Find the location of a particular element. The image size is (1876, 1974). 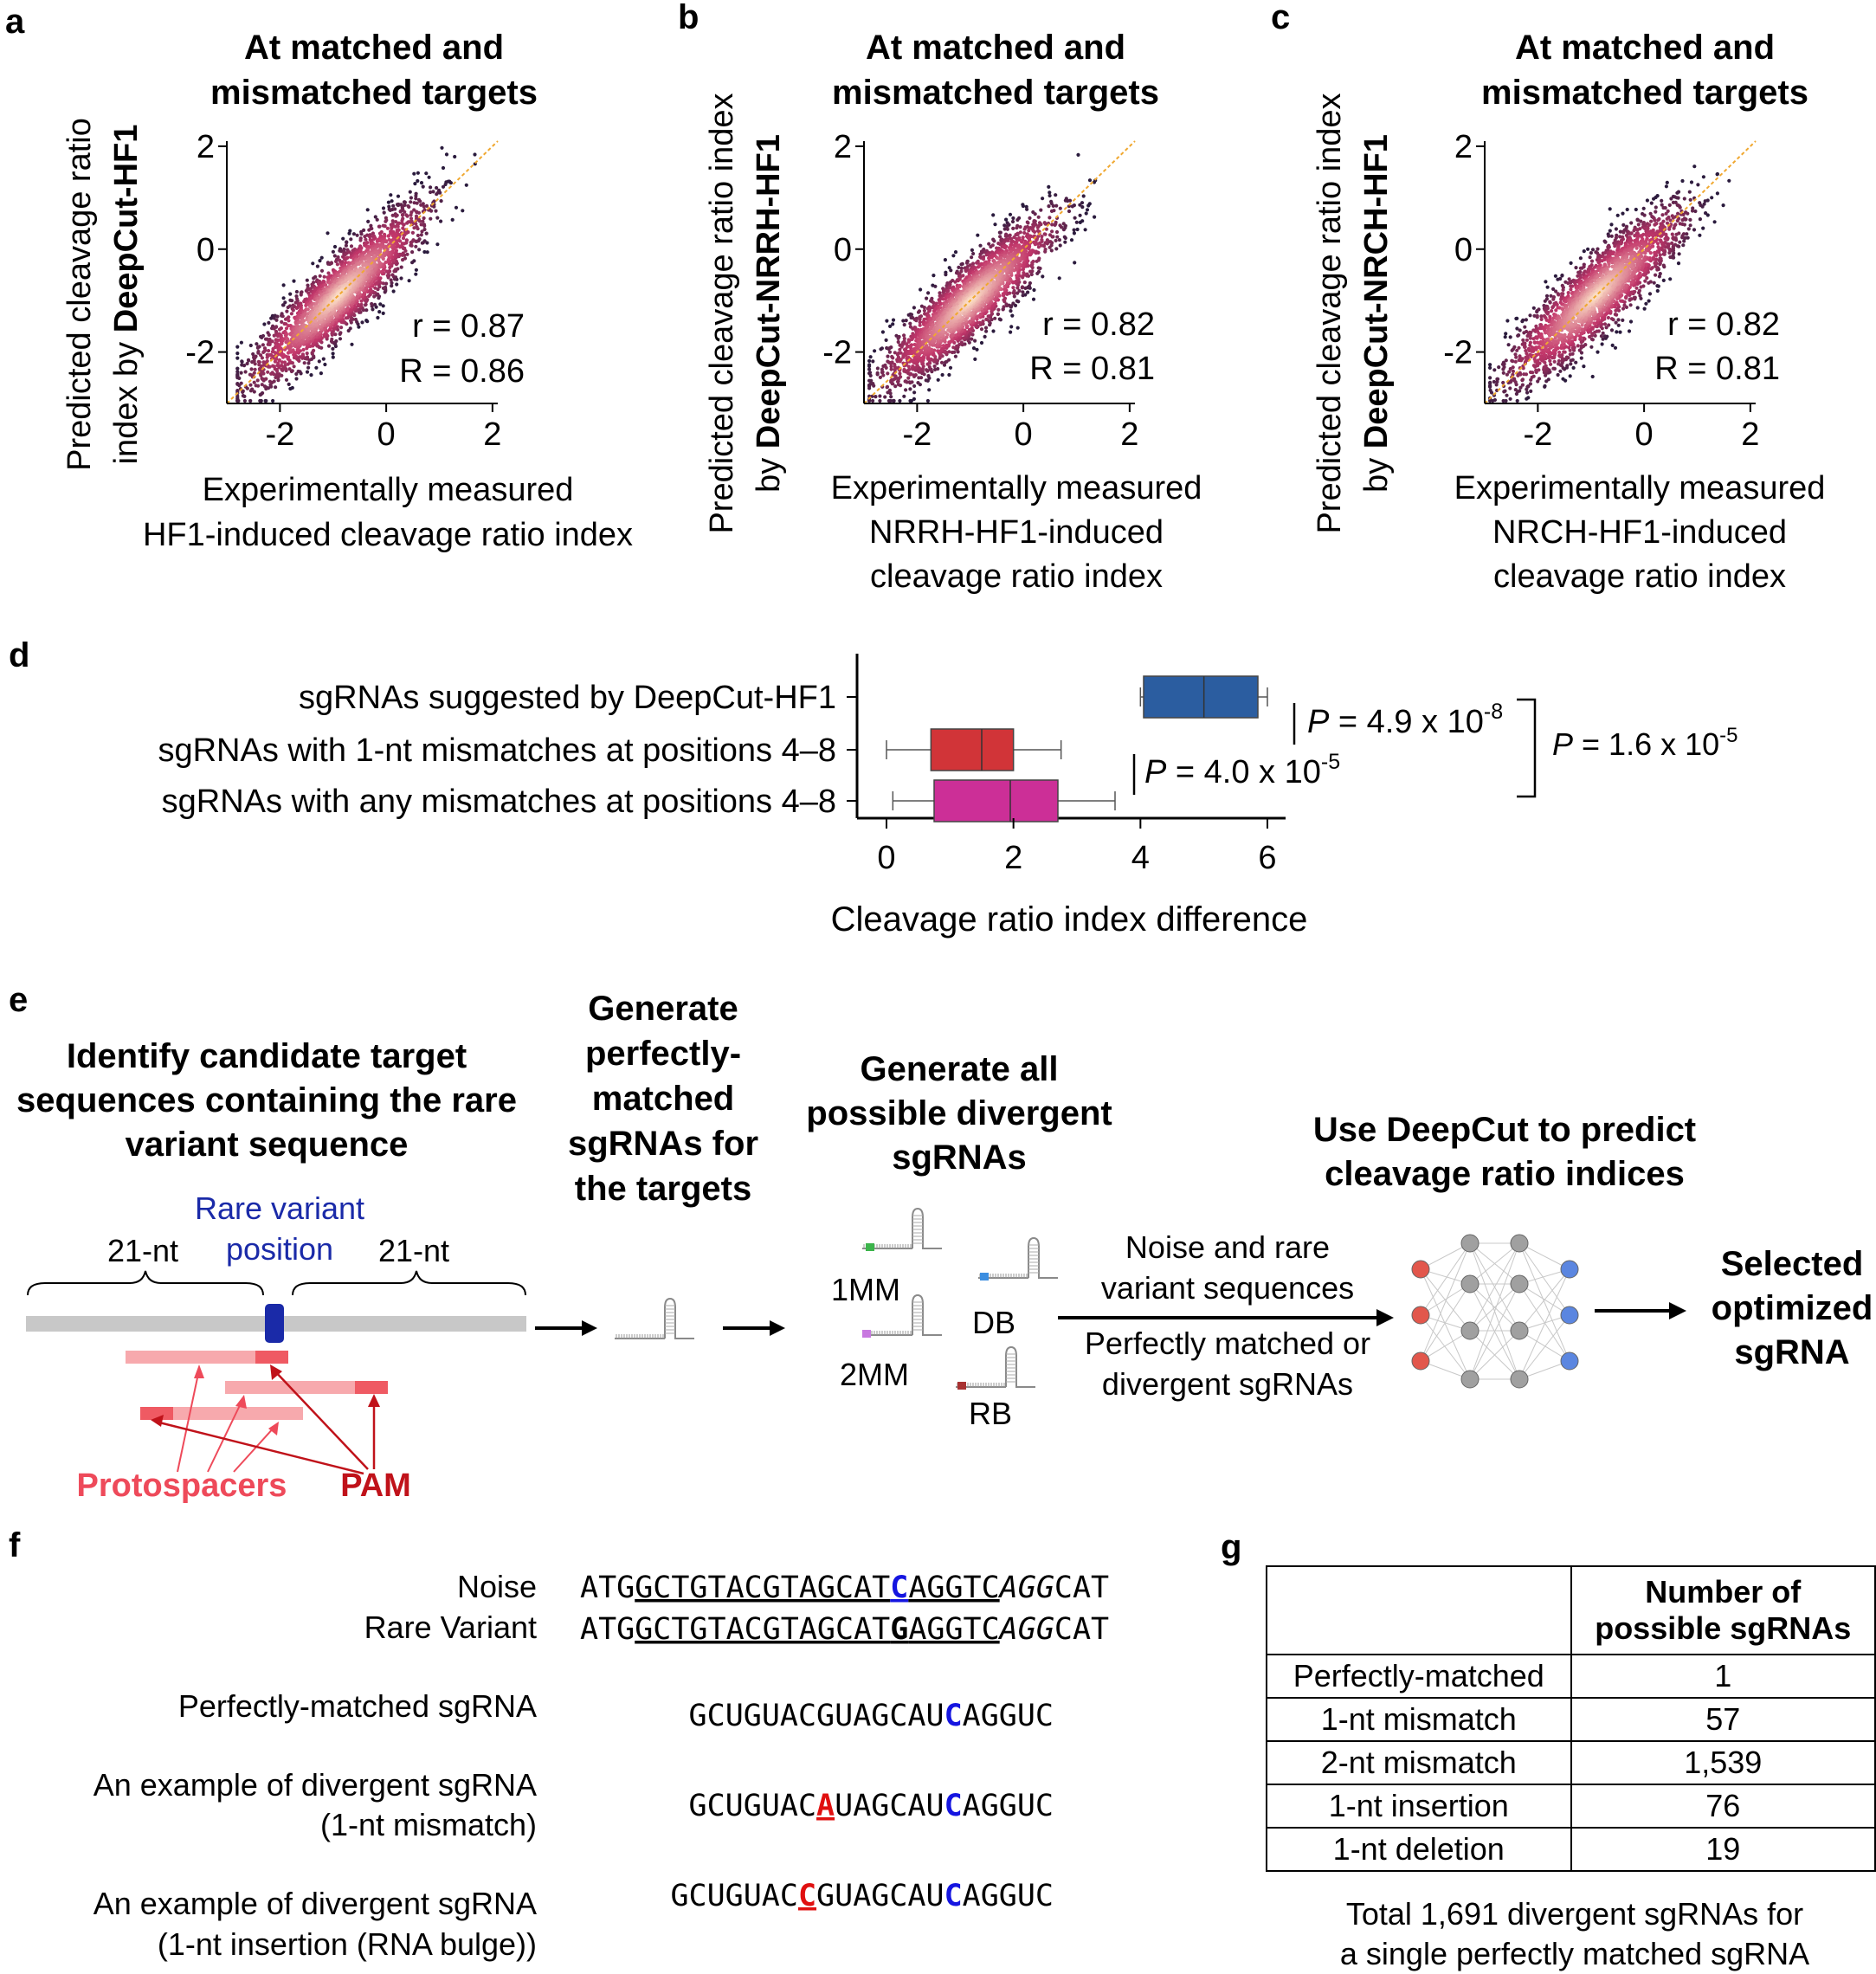

panel-letter-b: b is located at coordinates (688, 18).